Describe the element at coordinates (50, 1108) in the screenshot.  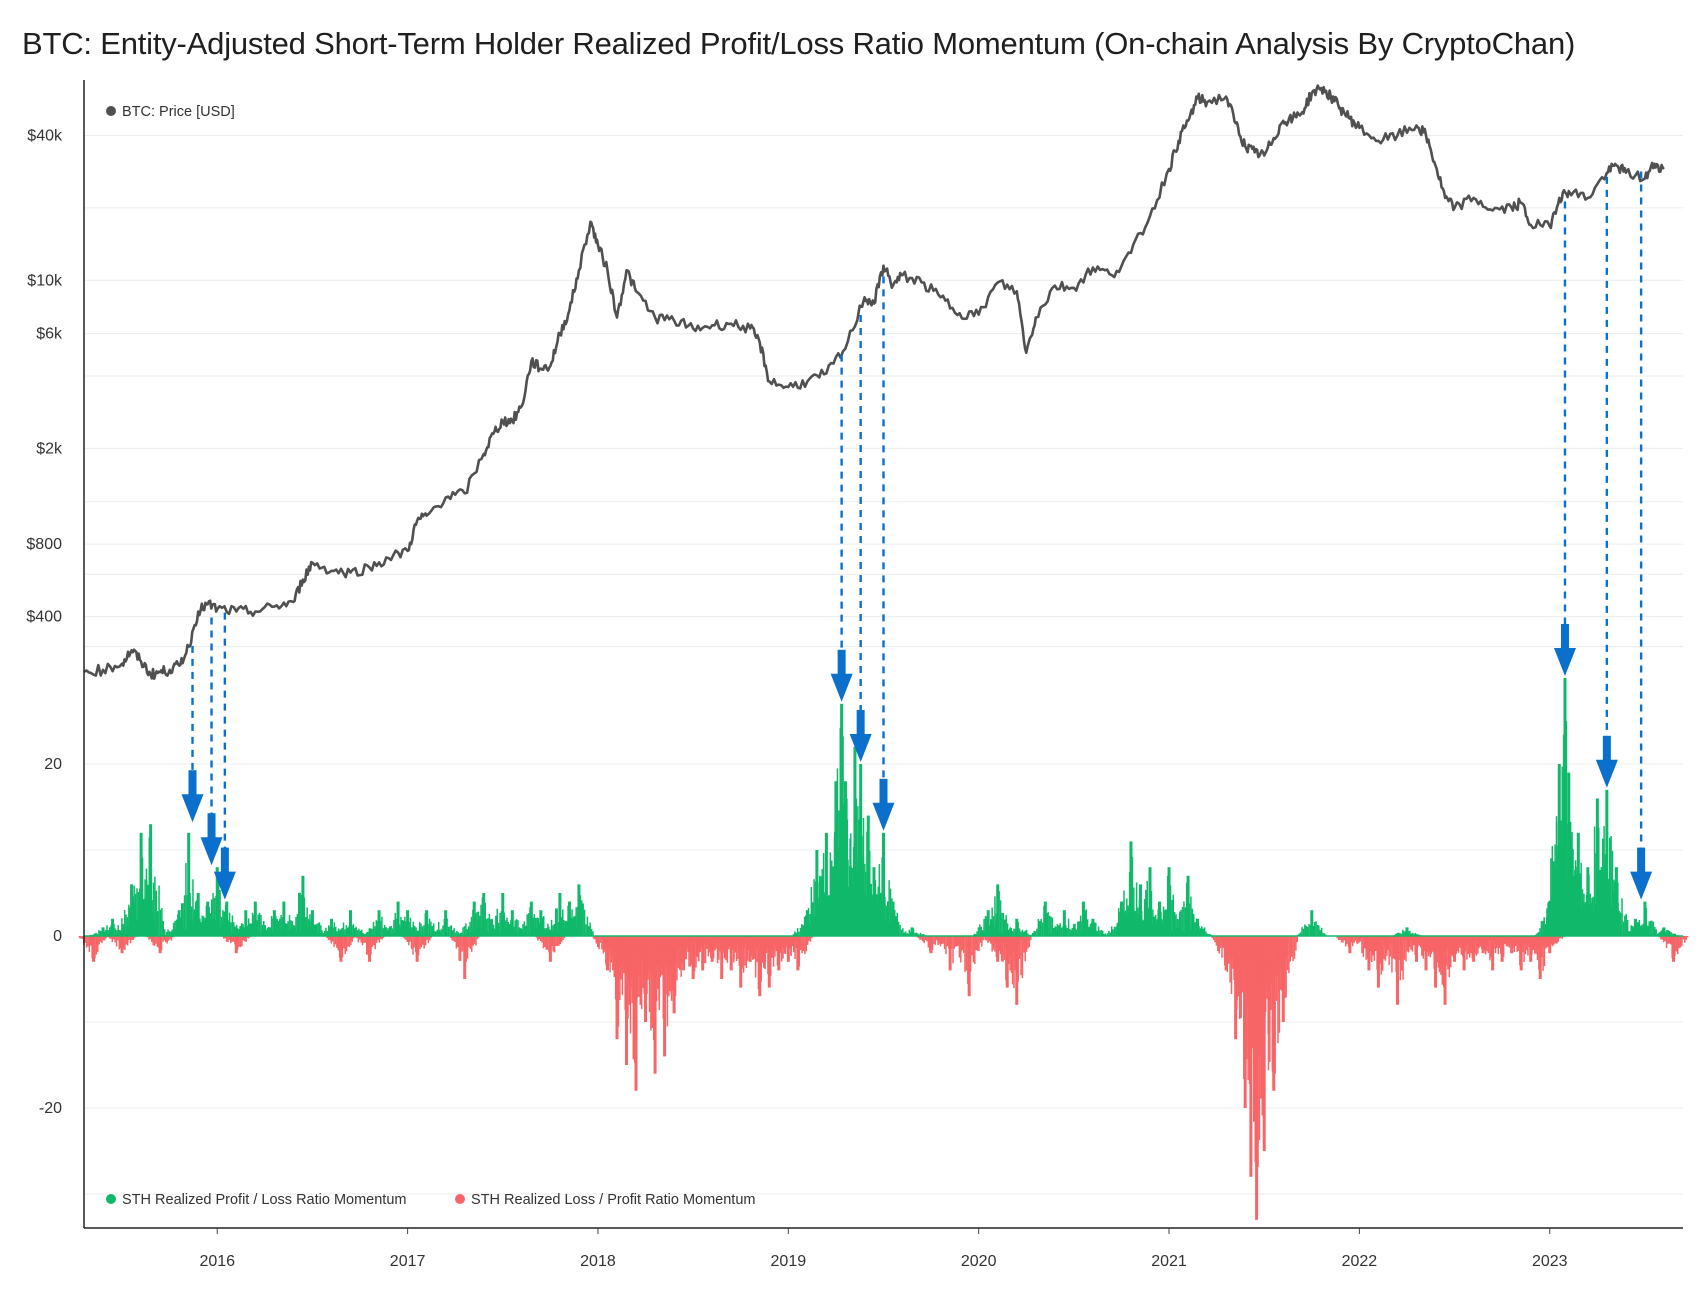
I see `momentum-tick-label: -20` at that location.